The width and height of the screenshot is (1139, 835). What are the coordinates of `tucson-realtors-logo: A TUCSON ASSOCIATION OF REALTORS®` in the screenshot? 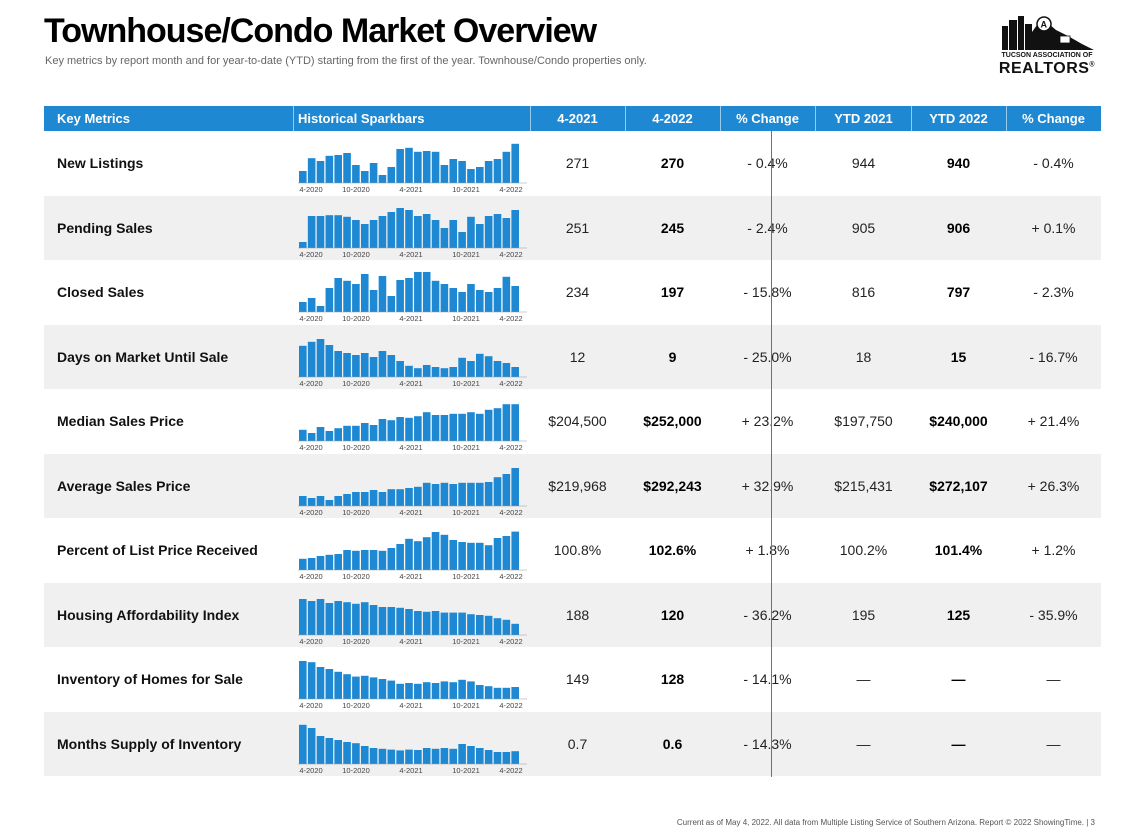 It's located at (1047, 43).